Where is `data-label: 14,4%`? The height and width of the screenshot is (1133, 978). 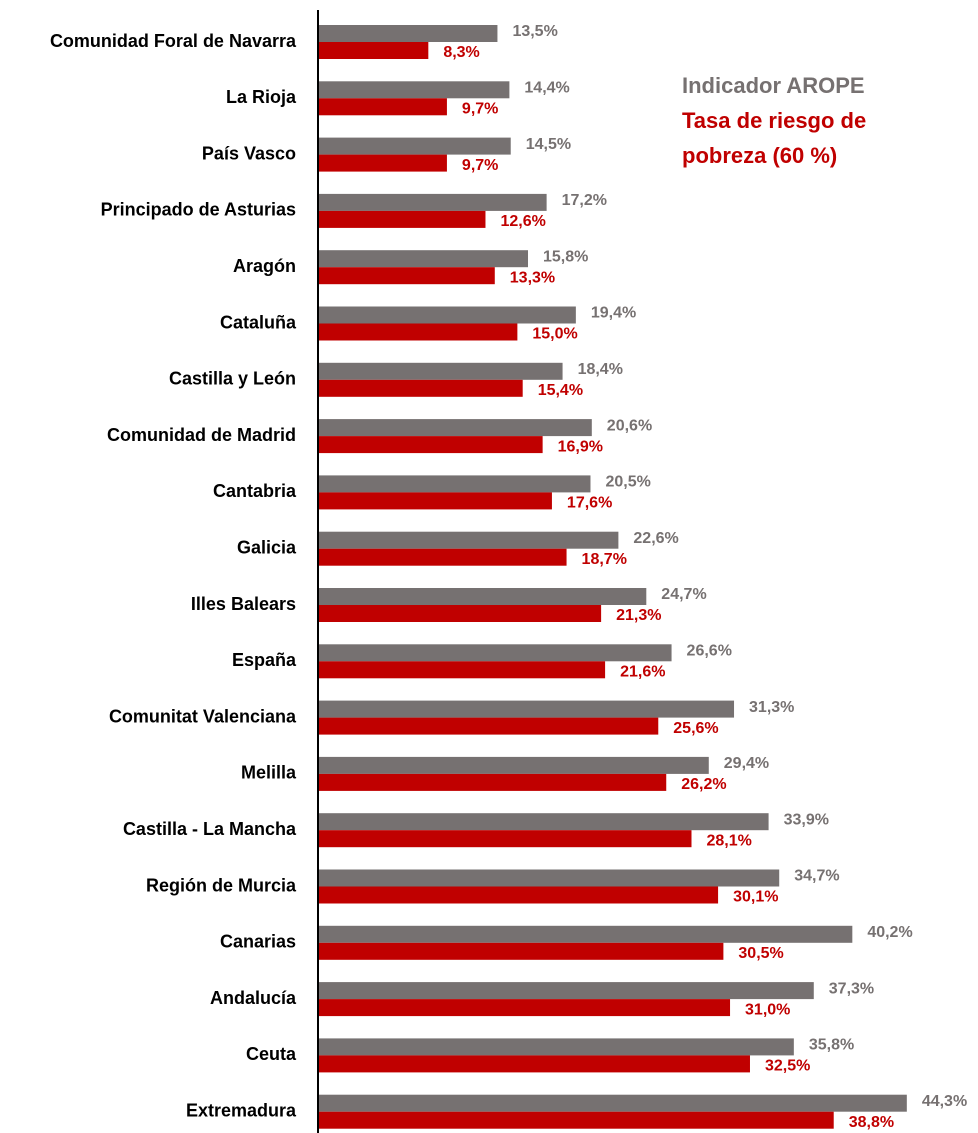
data-label: 14,4% is located at coordinates (546, 88).